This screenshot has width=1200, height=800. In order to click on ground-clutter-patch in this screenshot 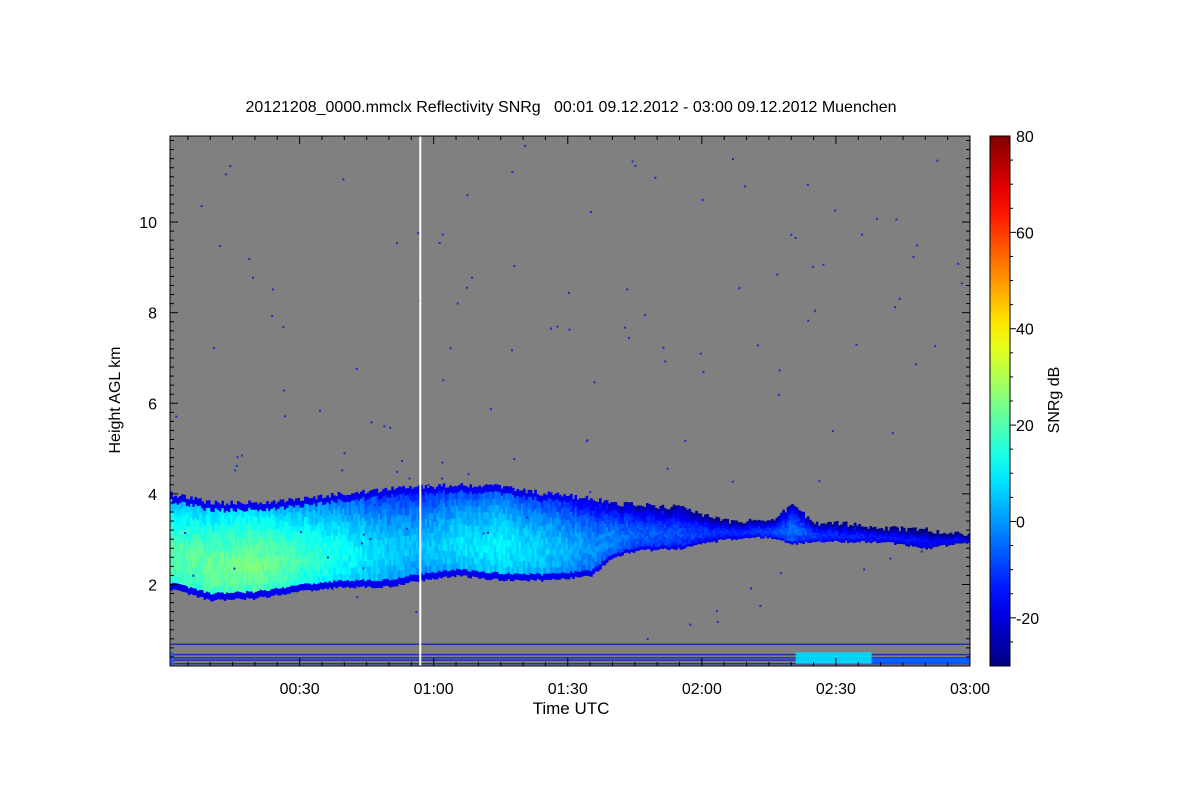, I will do `click(833, 658)`.